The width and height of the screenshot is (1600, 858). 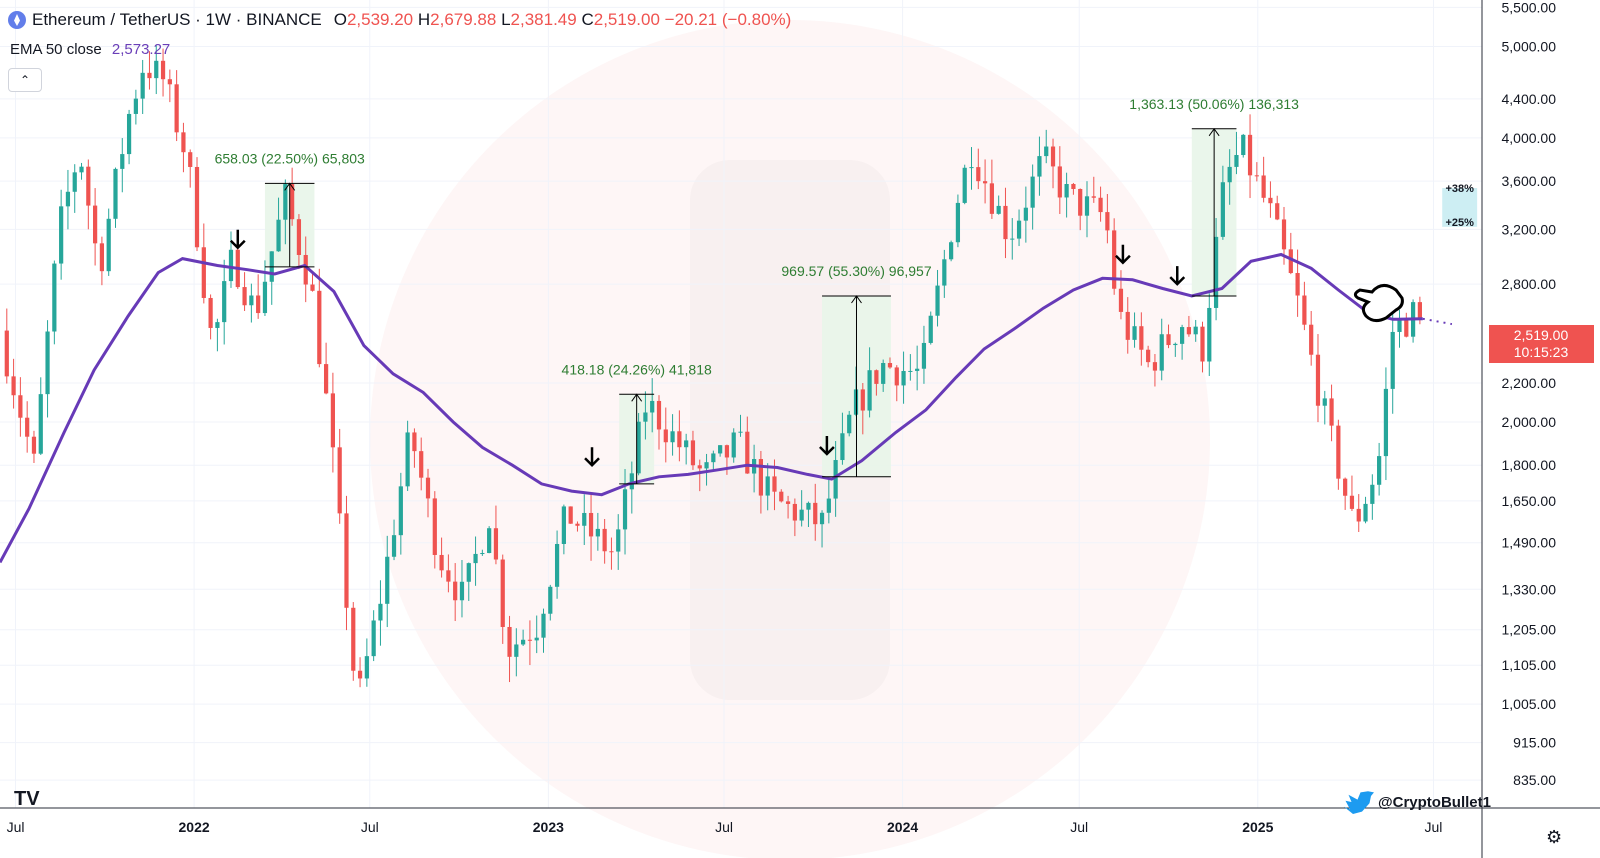 What do you see at coordinates (1529, 422) in the screenshot?
I see `y-tick-label: 2,000.00` at bounding box center [1529, 422].